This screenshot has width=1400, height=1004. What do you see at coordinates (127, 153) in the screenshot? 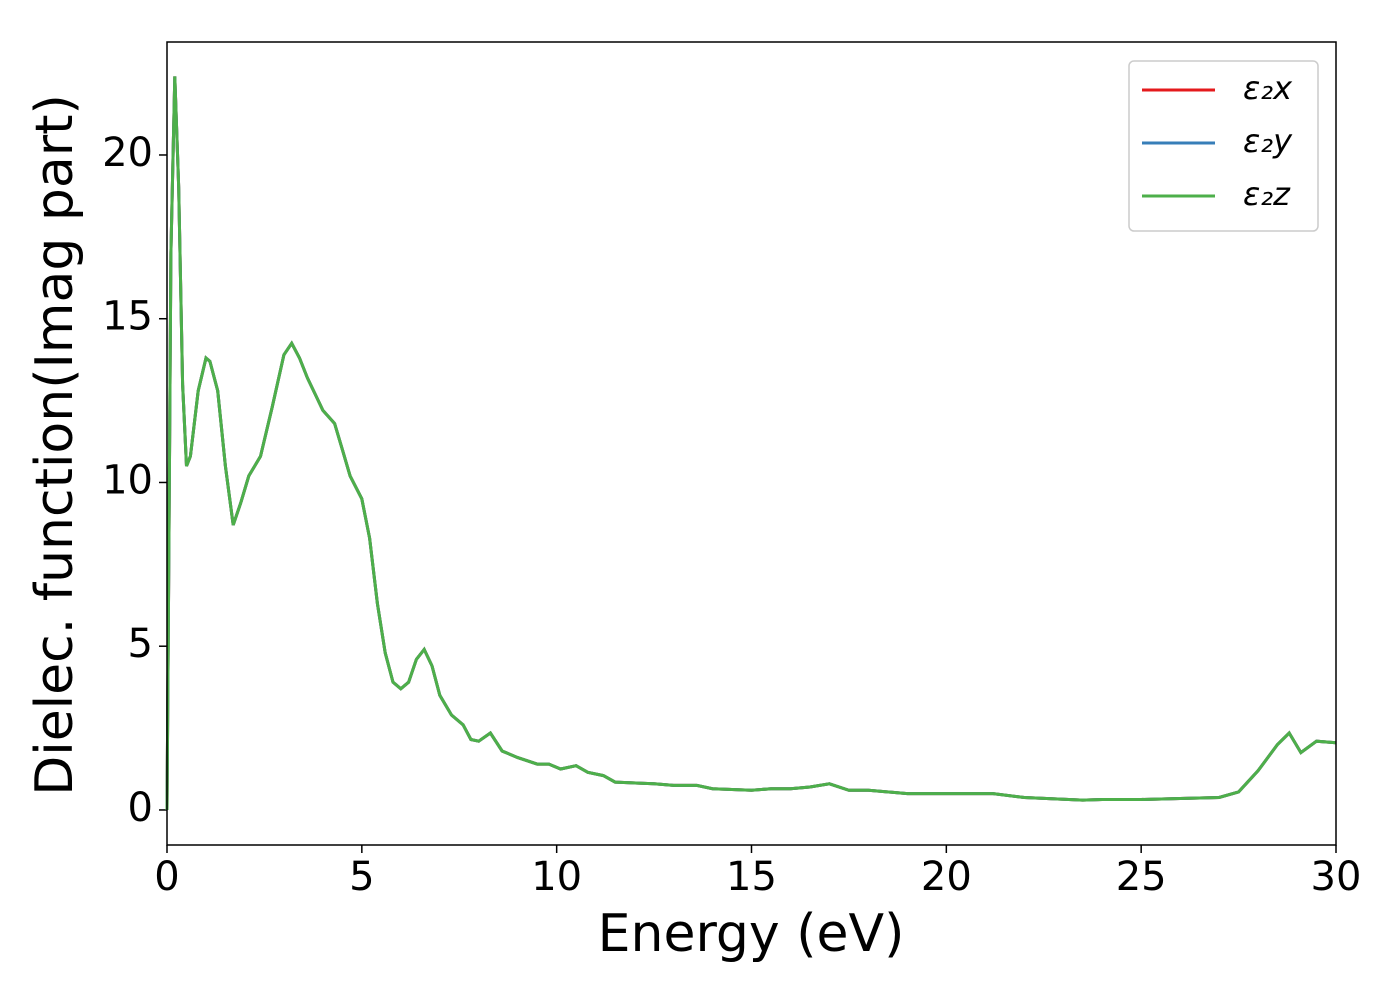
I see `y-tick-label: 20` at bounding box center [127, 153].